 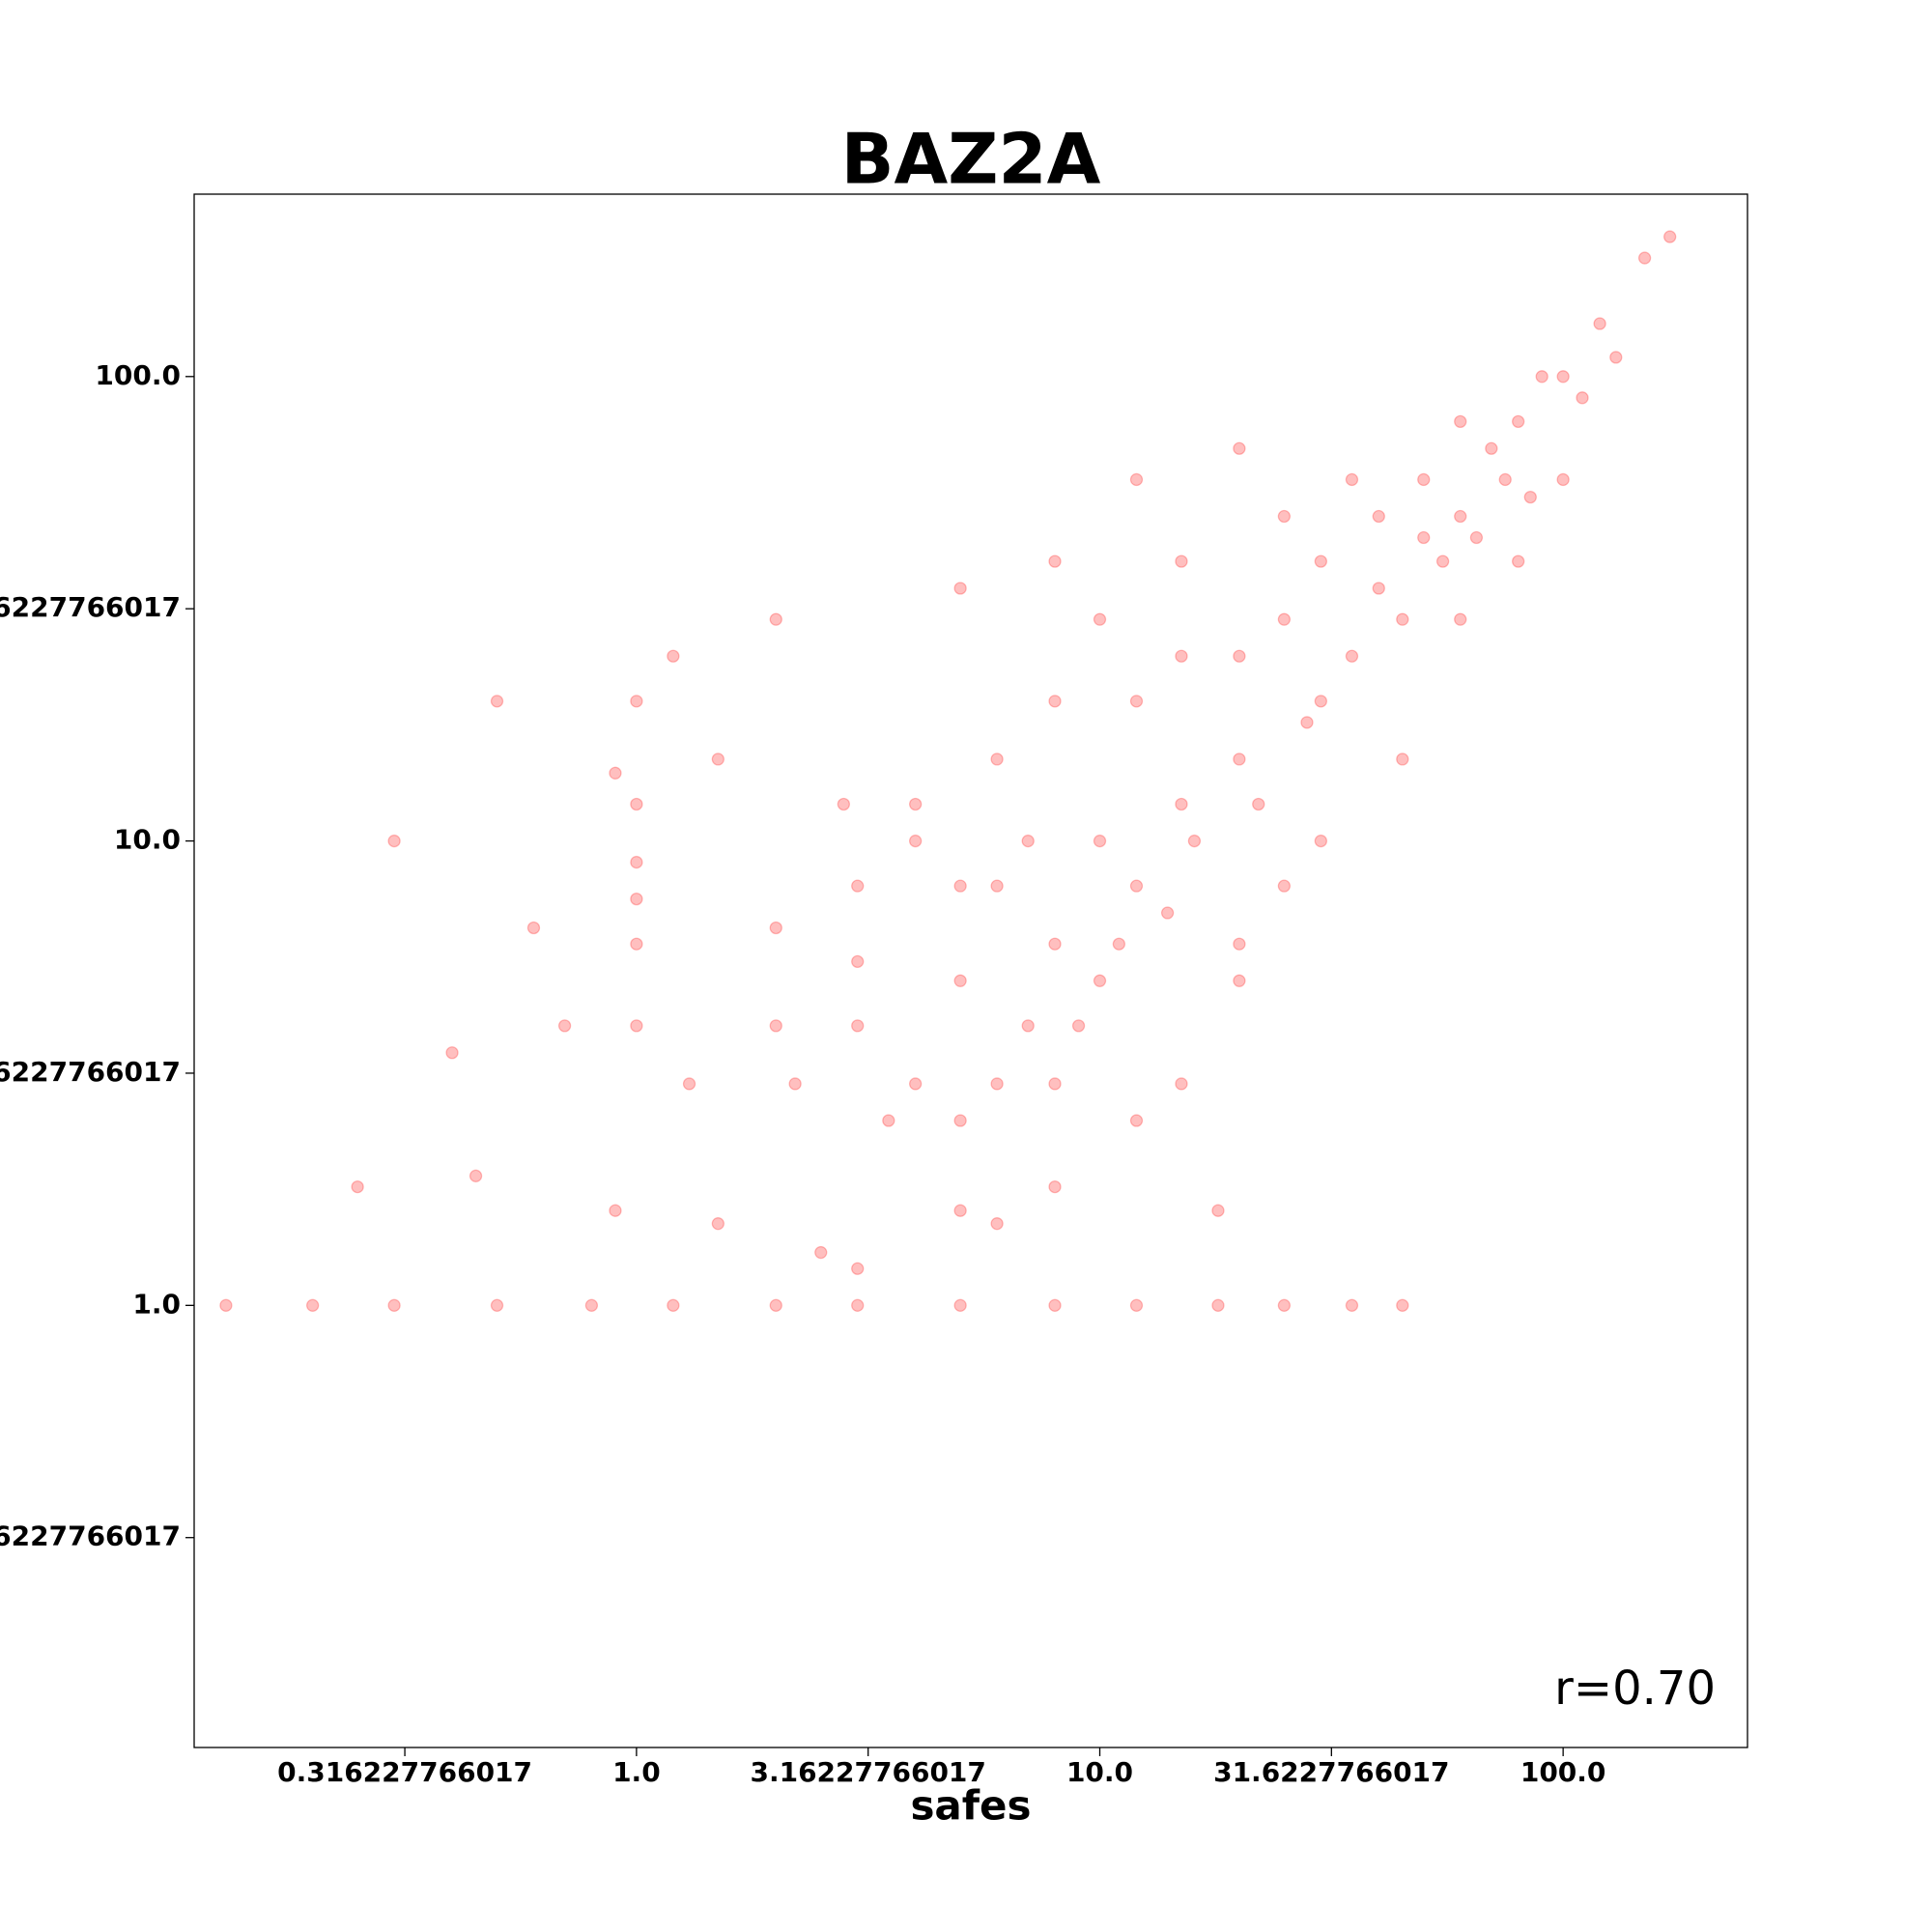 I want to click on y-tick-label: 10.0, so click(x=147, y=840).